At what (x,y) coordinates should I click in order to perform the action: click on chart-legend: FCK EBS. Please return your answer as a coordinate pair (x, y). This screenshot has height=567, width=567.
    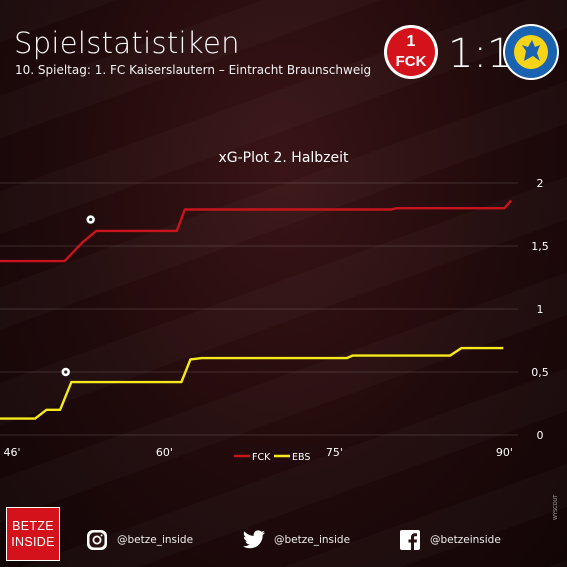
    Looking at the image, I should click on (272, 457).